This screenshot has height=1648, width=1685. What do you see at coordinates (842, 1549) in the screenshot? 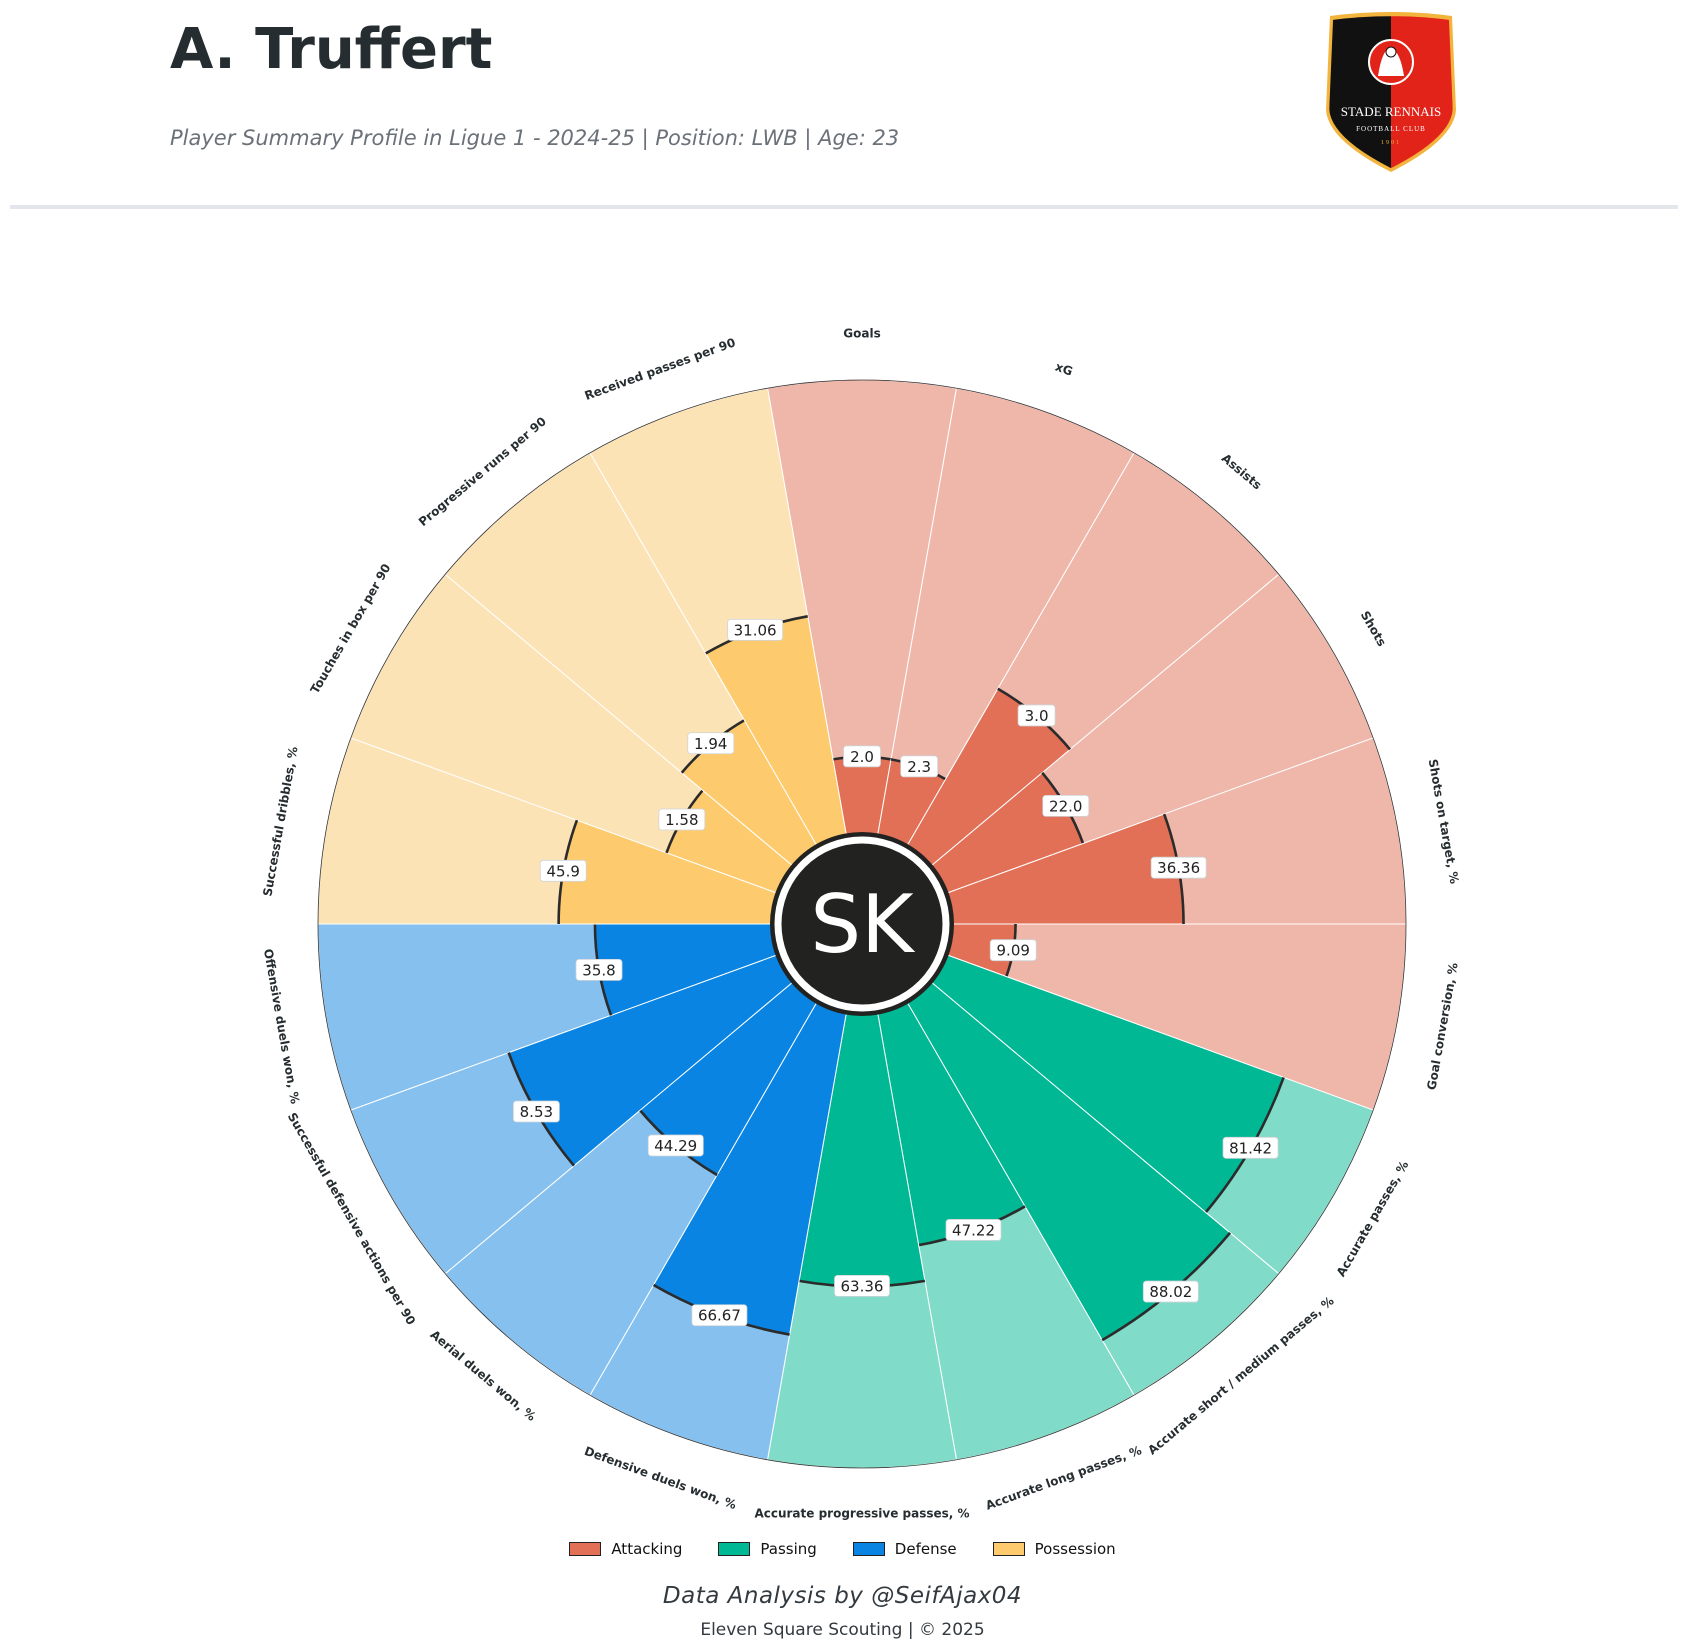
I see `chart-legend: Attacking Passing Defense Possession` at bounding box center [842, 1549].